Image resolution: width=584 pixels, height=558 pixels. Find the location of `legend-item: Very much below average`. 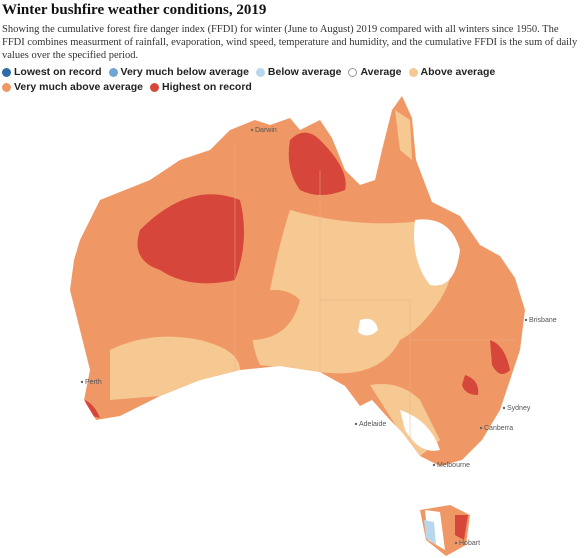

legend-item: Very much below average is located at coordinates (178, 72).